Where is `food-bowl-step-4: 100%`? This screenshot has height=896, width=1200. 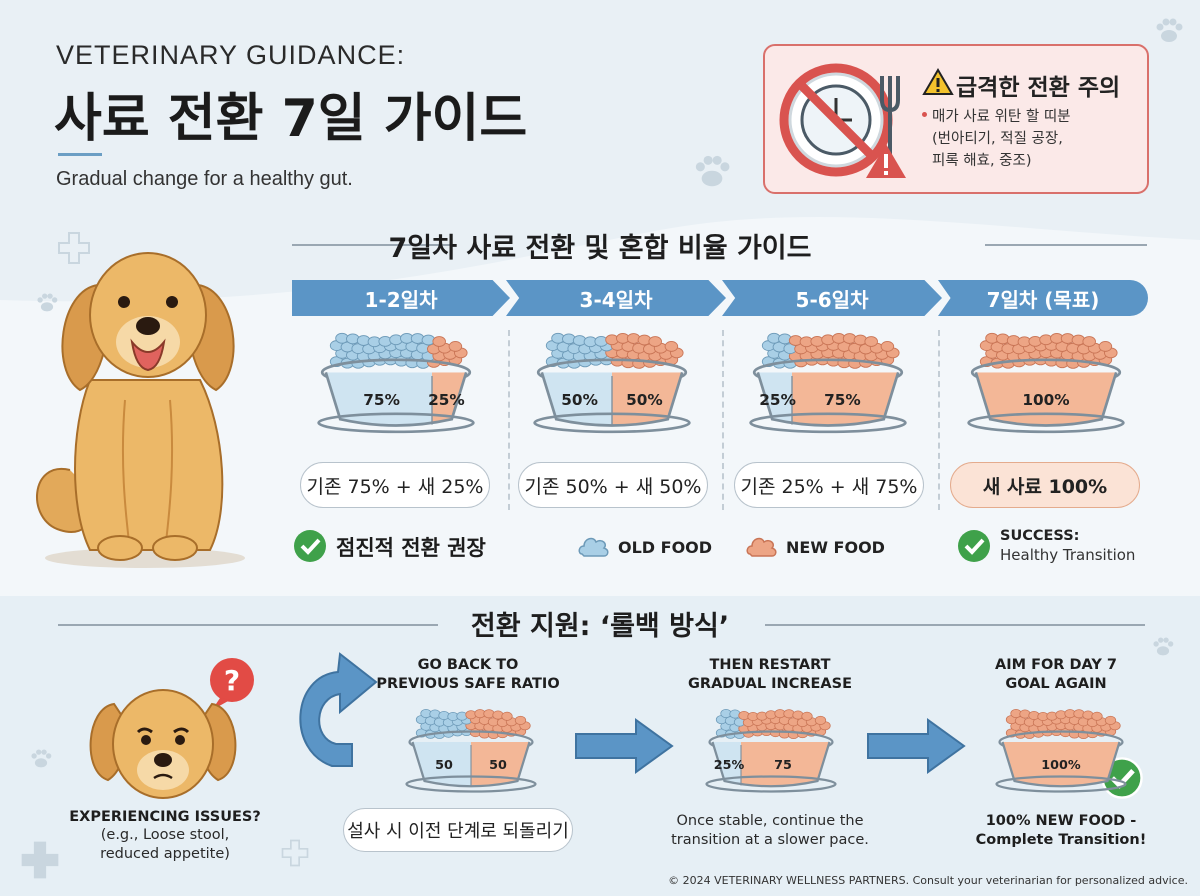
food-bowl-step-4: 100% is located at coordinates (1046, 383).